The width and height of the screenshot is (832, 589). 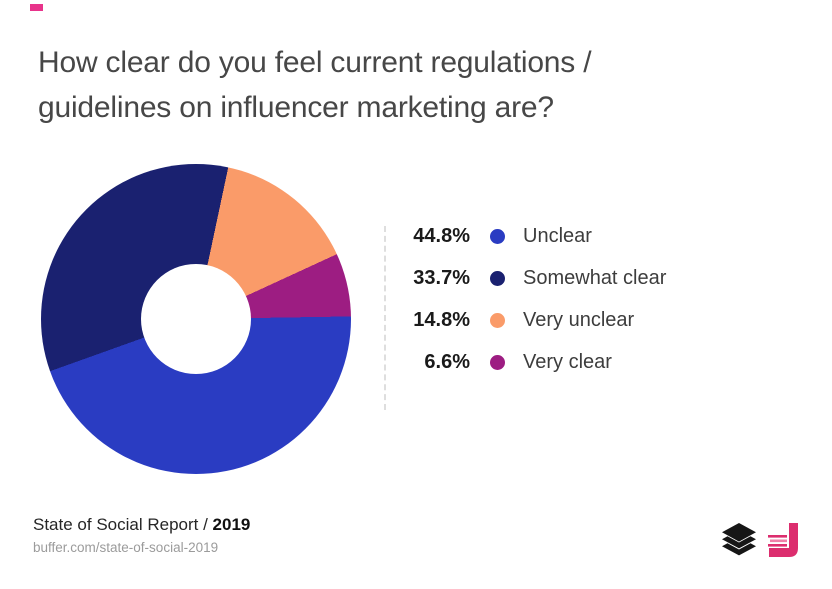 What do you see at coordinates (385, 318) in the screenshot?
I see `legend-divider-dashed-line` at bounding box center [385, 318].